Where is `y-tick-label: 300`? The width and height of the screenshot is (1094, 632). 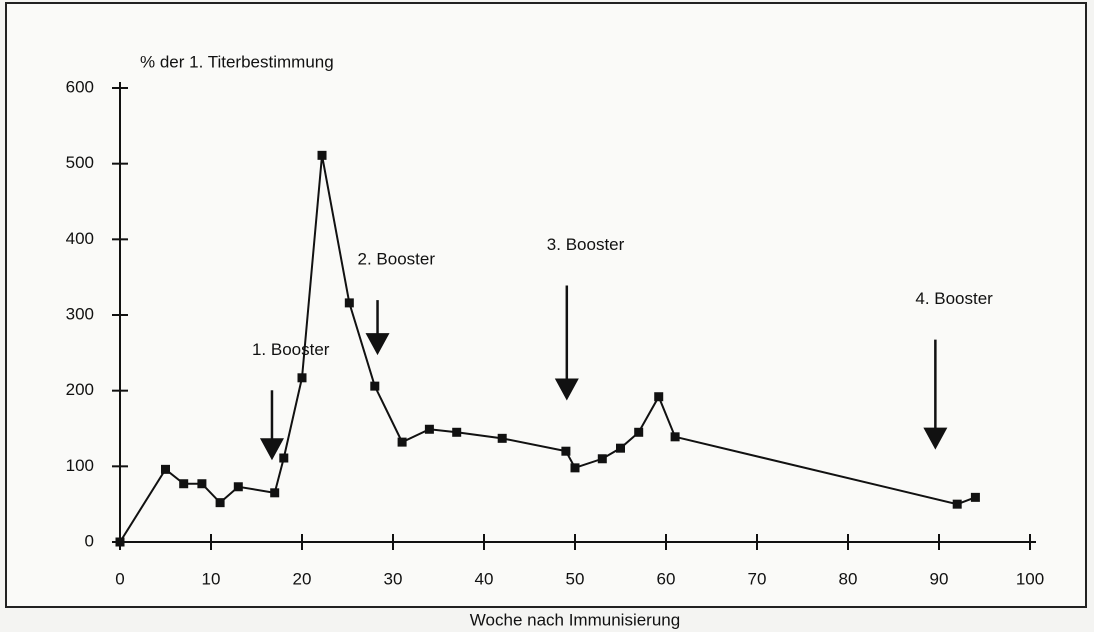
y-tick-label: 300 is located at coordinates (80, 313).